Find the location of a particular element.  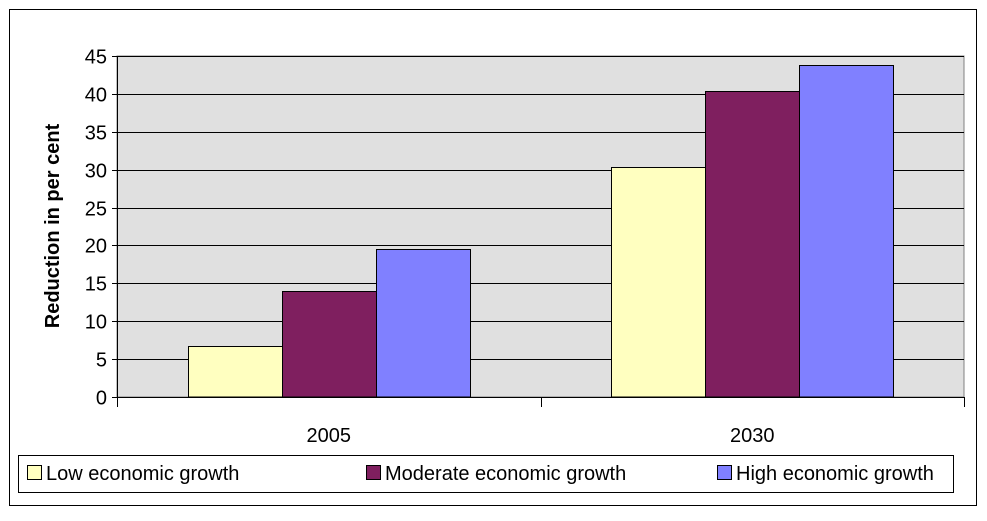

y-axis-label: Reduction in per cent is located at coordinates (53, 225).